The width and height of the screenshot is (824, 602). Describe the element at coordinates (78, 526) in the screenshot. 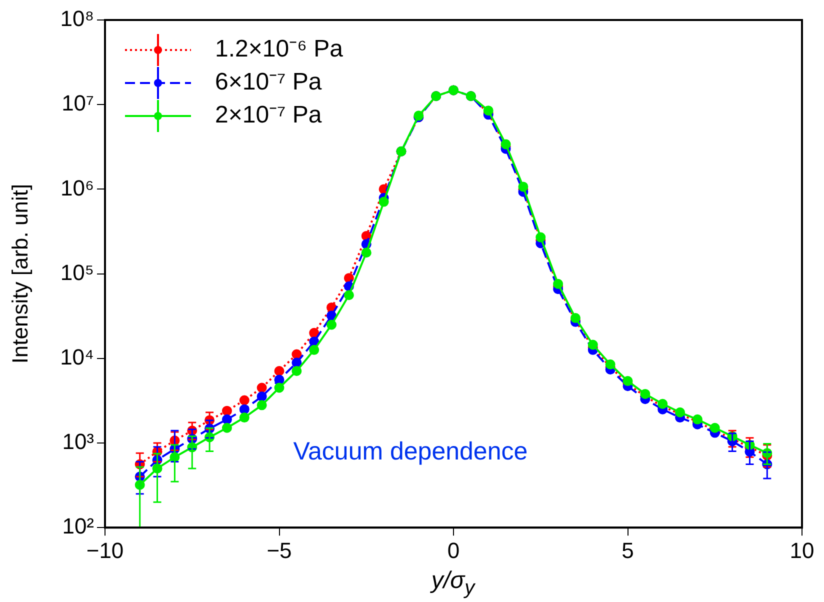

I see `y-tick-label: 10²` at that location.